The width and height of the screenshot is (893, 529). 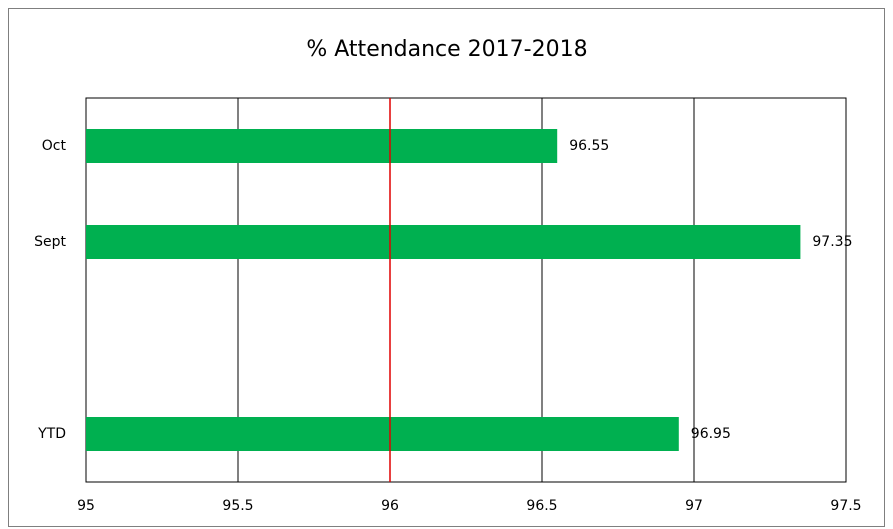 I want to click on y-tick-label: Oct, so click(x=54, y=146).